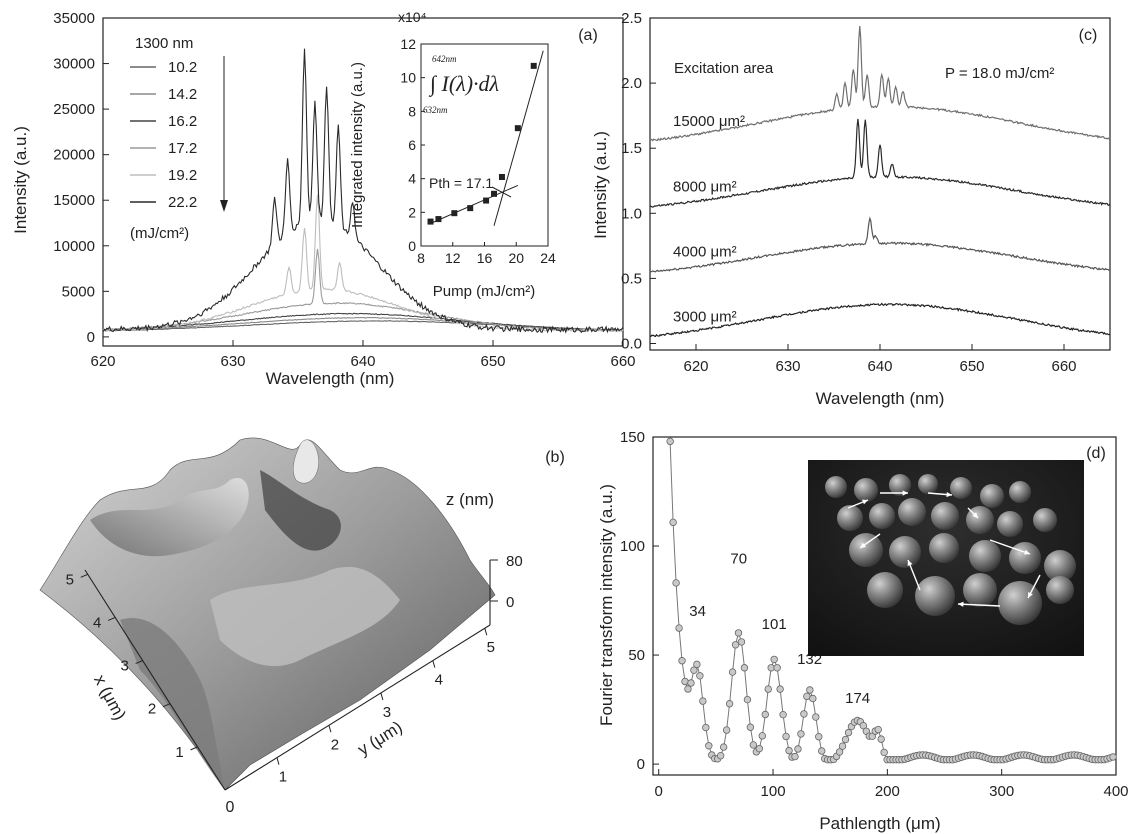 The height and width of the screenshot is (834, 1135). Describe the element at coordinates (880, 84) in the screenshot. I see `c-series-line` at that location.